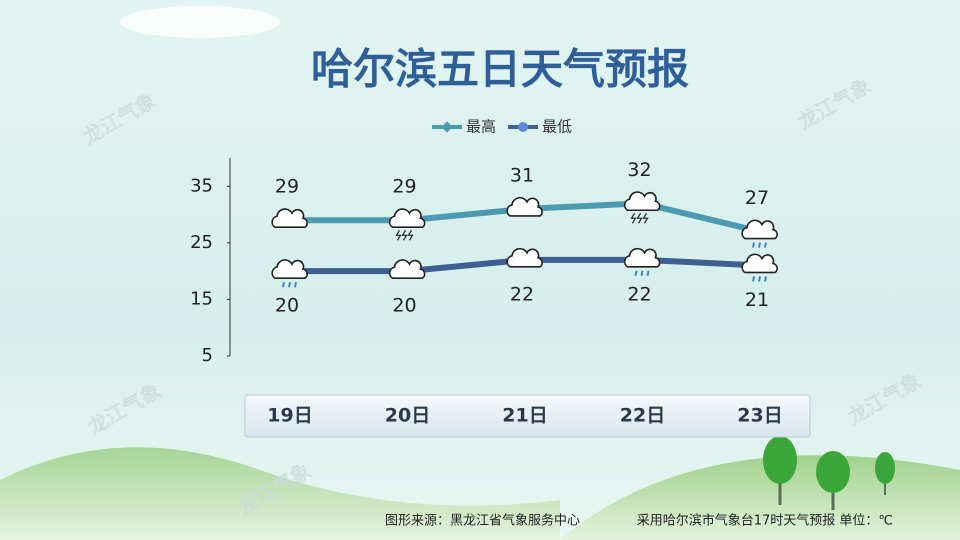  Describe the element at coordinates (642, 416) in the screenshot. I see `x-tick-label: 22日` at that location.